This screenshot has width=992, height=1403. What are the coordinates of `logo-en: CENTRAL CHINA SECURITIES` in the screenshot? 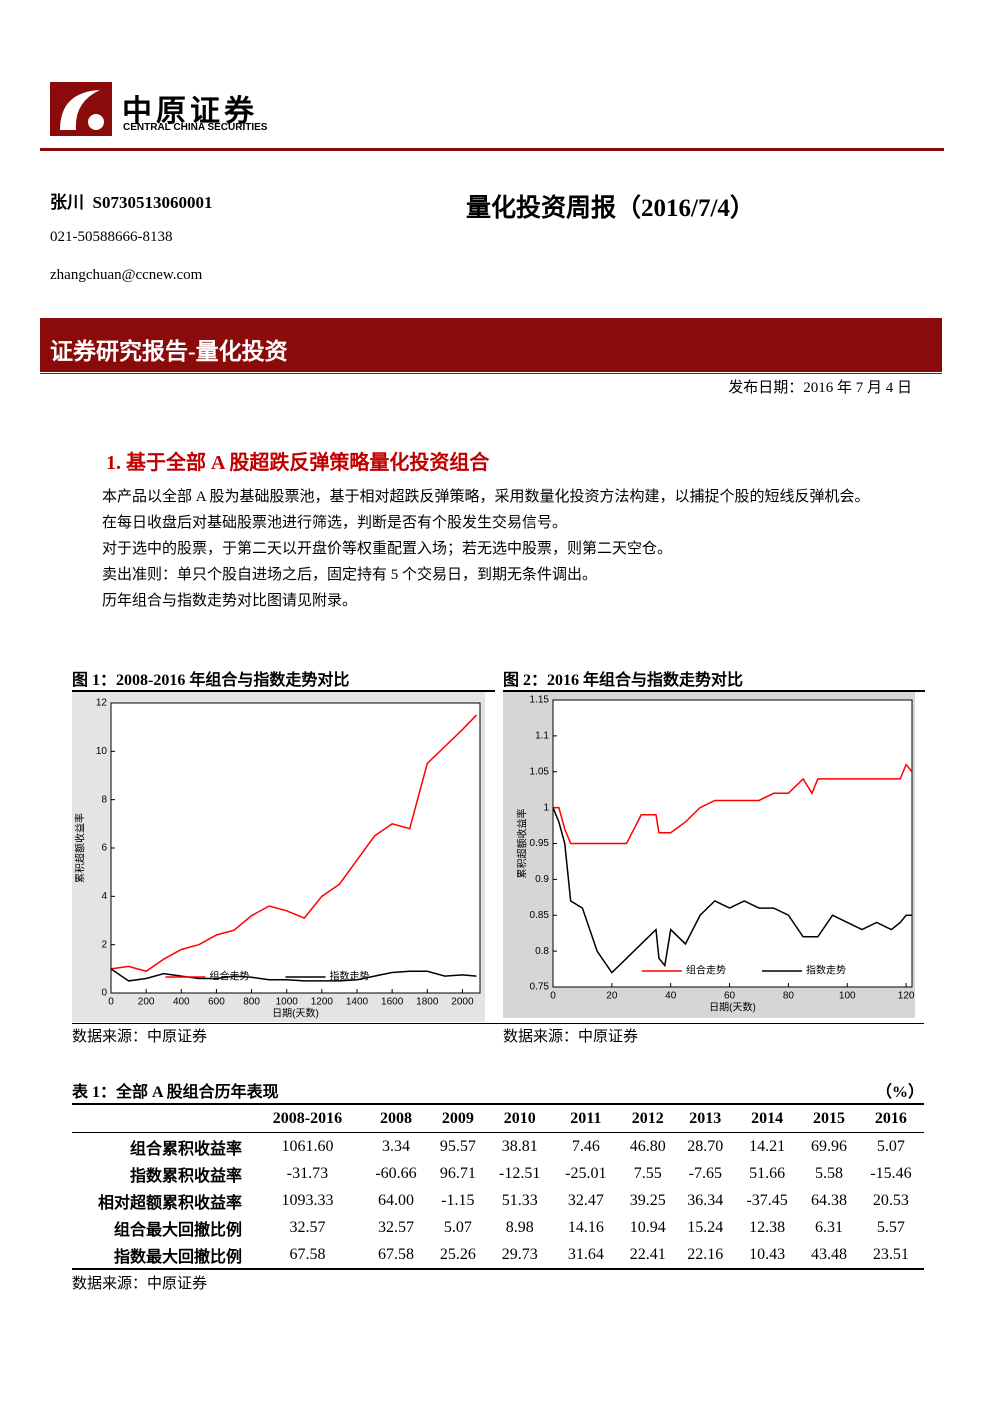 It's located at (195, 127).